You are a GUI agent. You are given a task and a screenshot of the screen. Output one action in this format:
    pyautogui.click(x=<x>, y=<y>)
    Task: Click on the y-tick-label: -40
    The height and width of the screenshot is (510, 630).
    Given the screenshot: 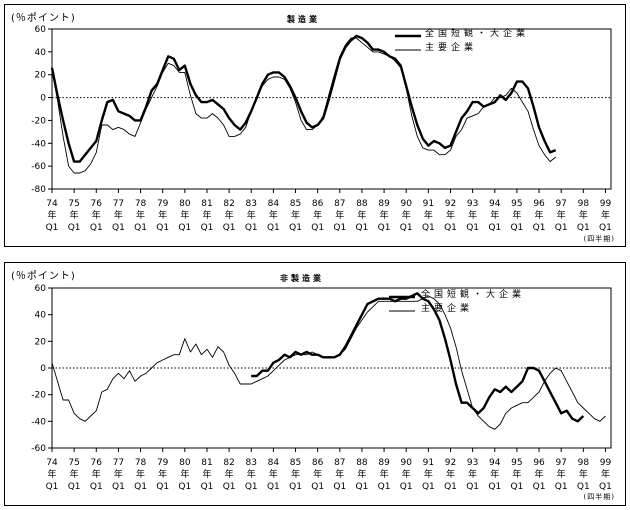 What is the action you would take?
    pyautogui.click(x=38, y=144)
    